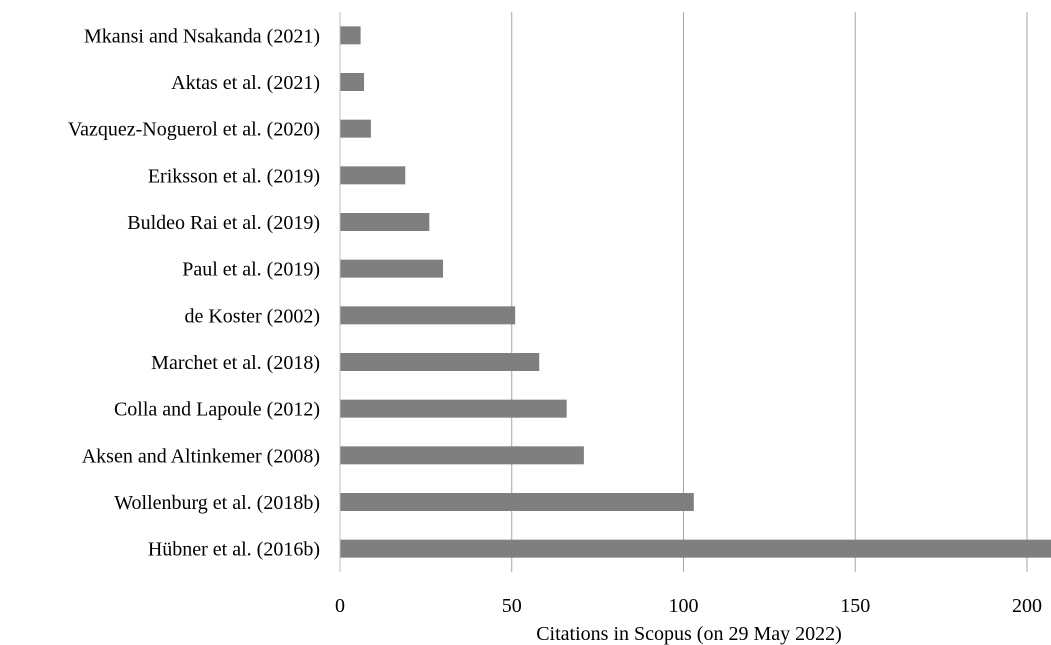 The height and width of the screenshot is (645, 1051). What do you see at coordinates (683, 606) in the screenshot?
I see `x-tick-label-100: 100` at bounding box center [683, 606].